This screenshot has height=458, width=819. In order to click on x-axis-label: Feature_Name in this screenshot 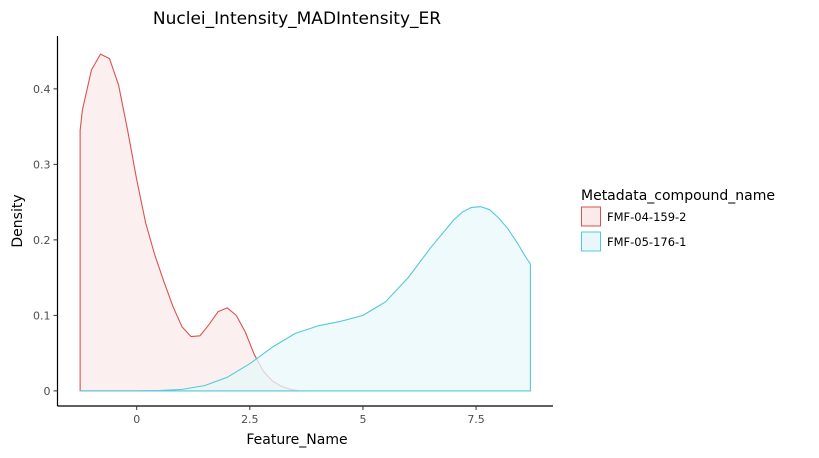, I will do `click(296, 440)`.